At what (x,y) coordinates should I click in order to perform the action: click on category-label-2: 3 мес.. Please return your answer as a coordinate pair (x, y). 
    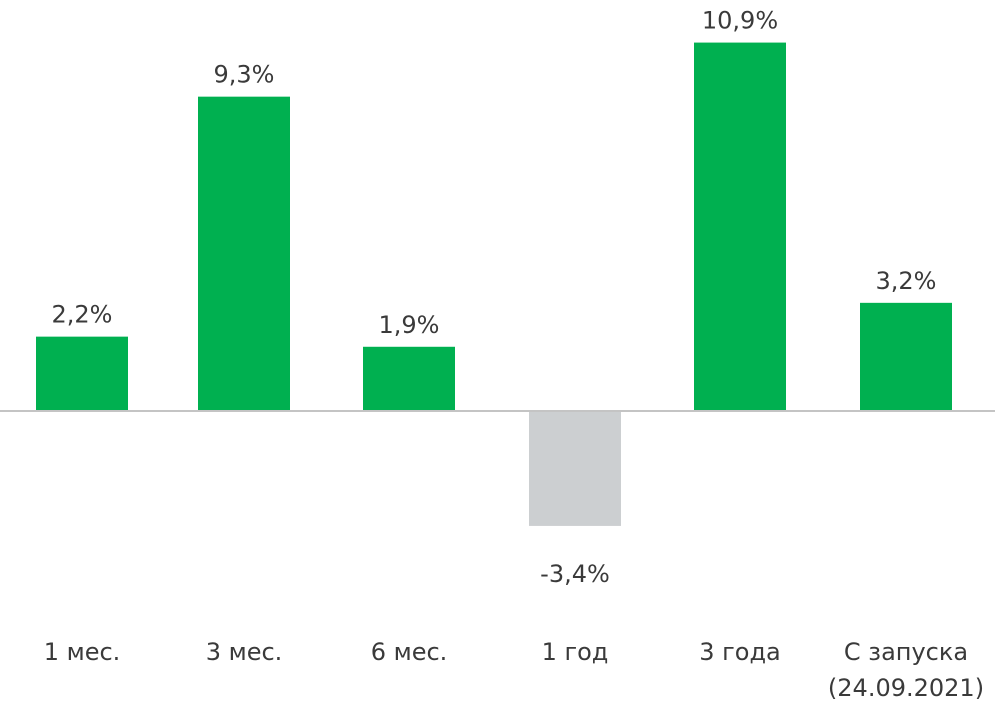
    Looking at the image, I should click on (244, 652).